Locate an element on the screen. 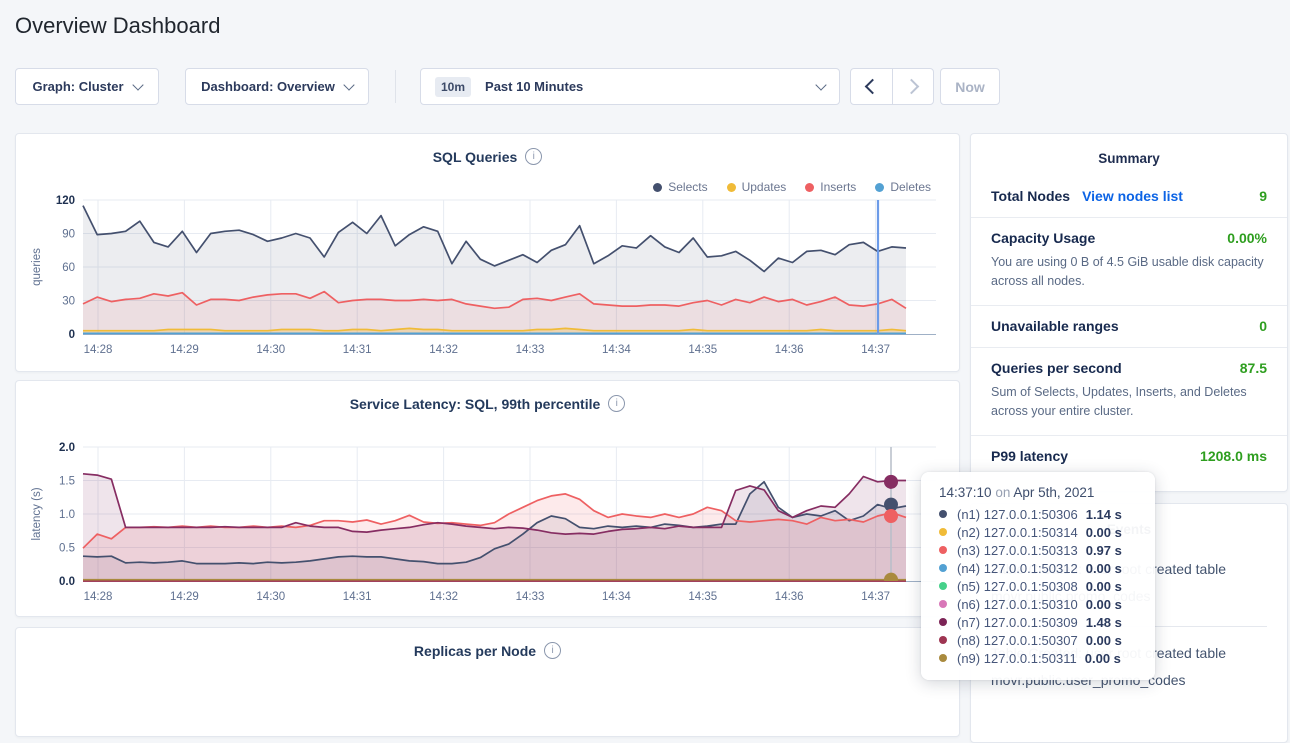 This screenshot has width=1290, height=743. tooltip-row: (n7) 127.0.0.1:50309 1.48 s is located at coordinates (1040, 622).